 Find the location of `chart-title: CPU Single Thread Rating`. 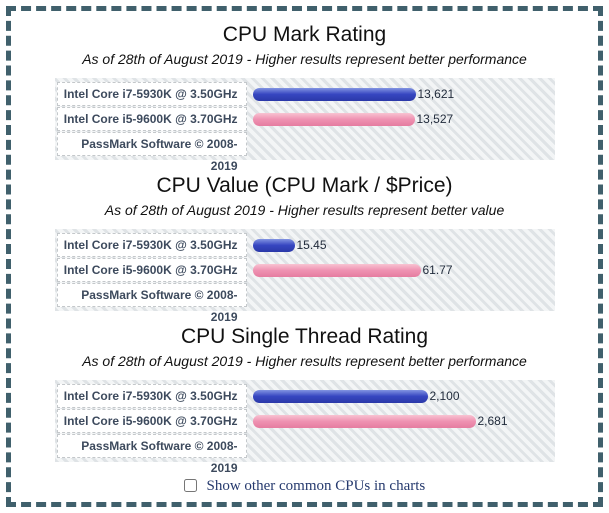

chart-title: CPU Single Thread Rating is located at coordinates (304, 336).